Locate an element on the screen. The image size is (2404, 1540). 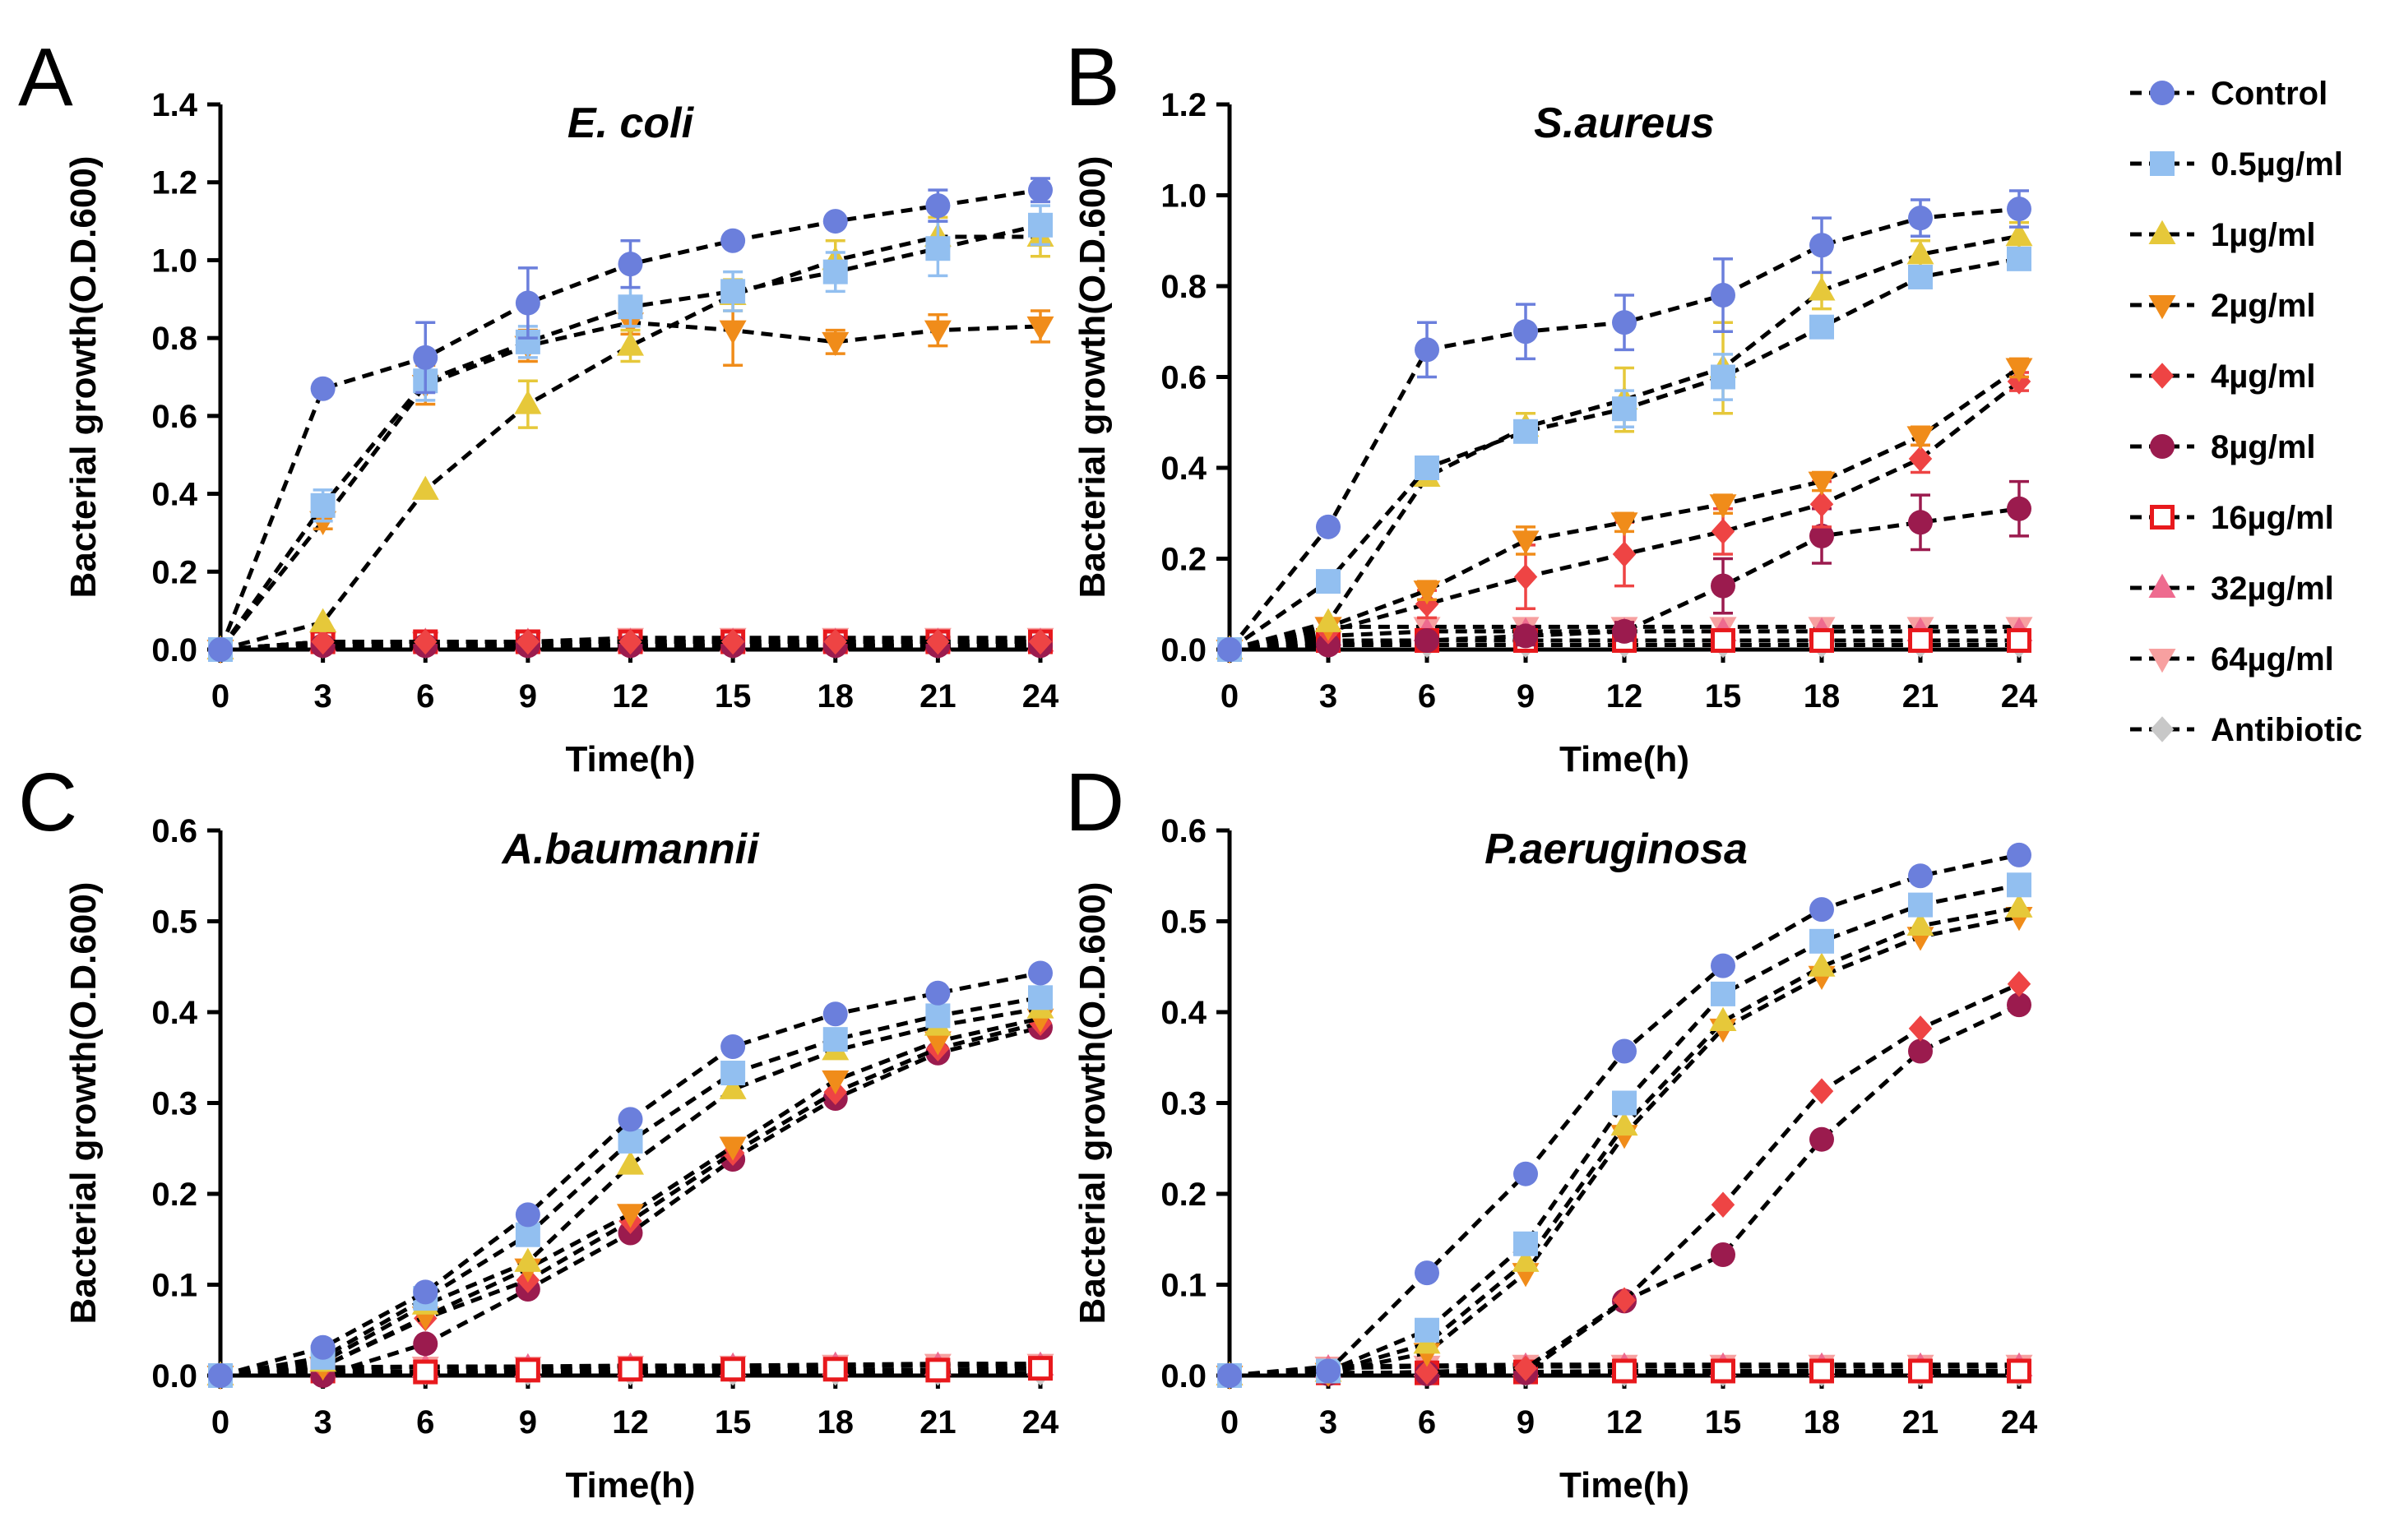
legend-entry: 1µg/ml is located at coordinates (2223, 235).